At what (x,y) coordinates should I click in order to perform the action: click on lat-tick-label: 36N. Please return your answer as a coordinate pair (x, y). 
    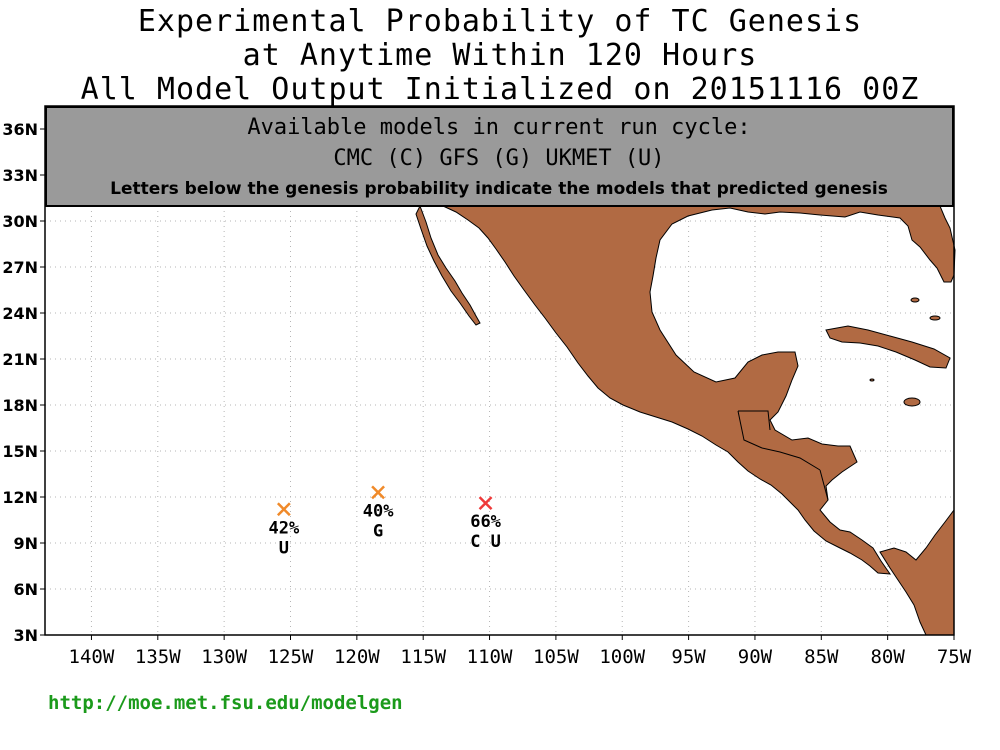
    Looking at the image, I should click on (20, 129).